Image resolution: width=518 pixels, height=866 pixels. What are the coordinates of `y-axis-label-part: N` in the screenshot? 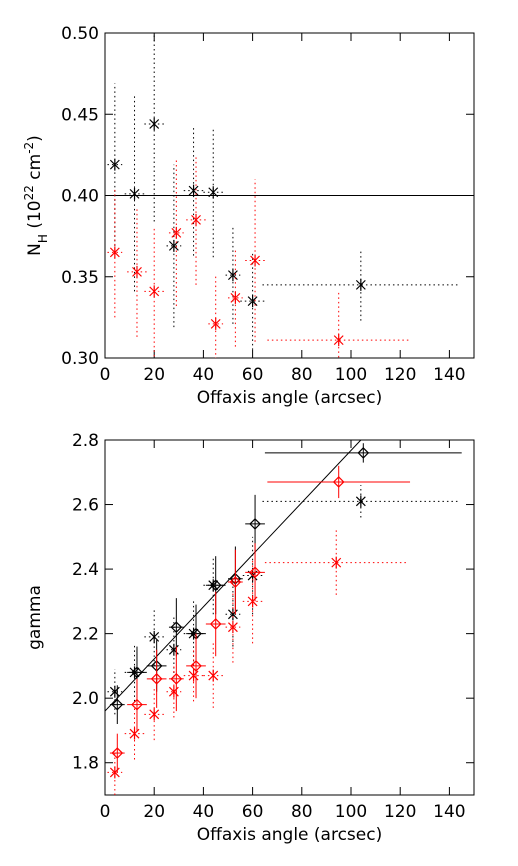 It's located at (35, 249).